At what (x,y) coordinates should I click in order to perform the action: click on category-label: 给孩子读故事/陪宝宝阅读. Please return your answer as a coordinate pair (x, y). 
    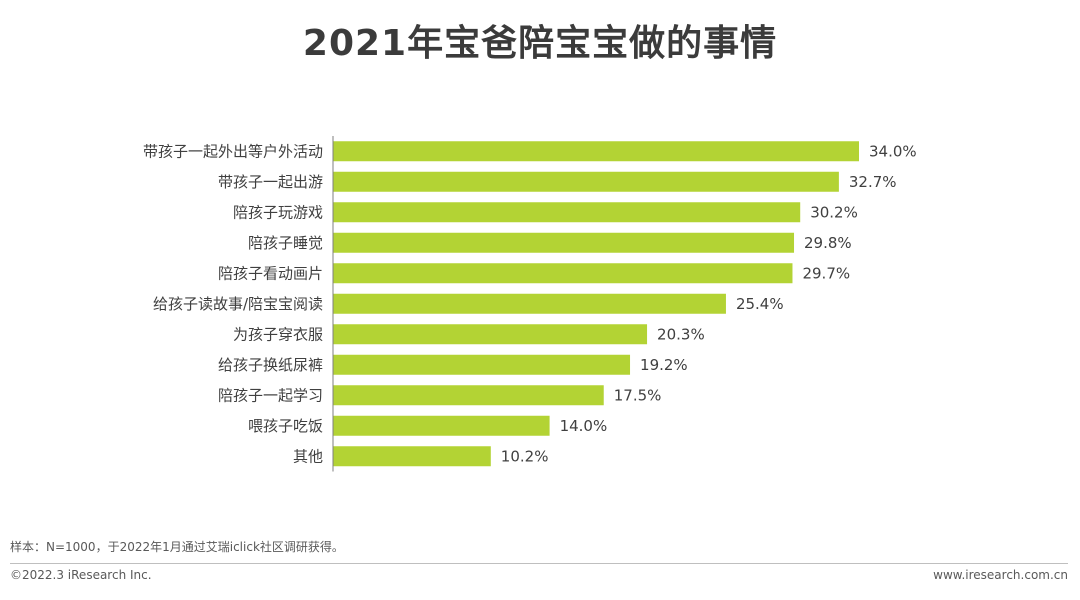
    Looking at the image, I should click on (238, 304).